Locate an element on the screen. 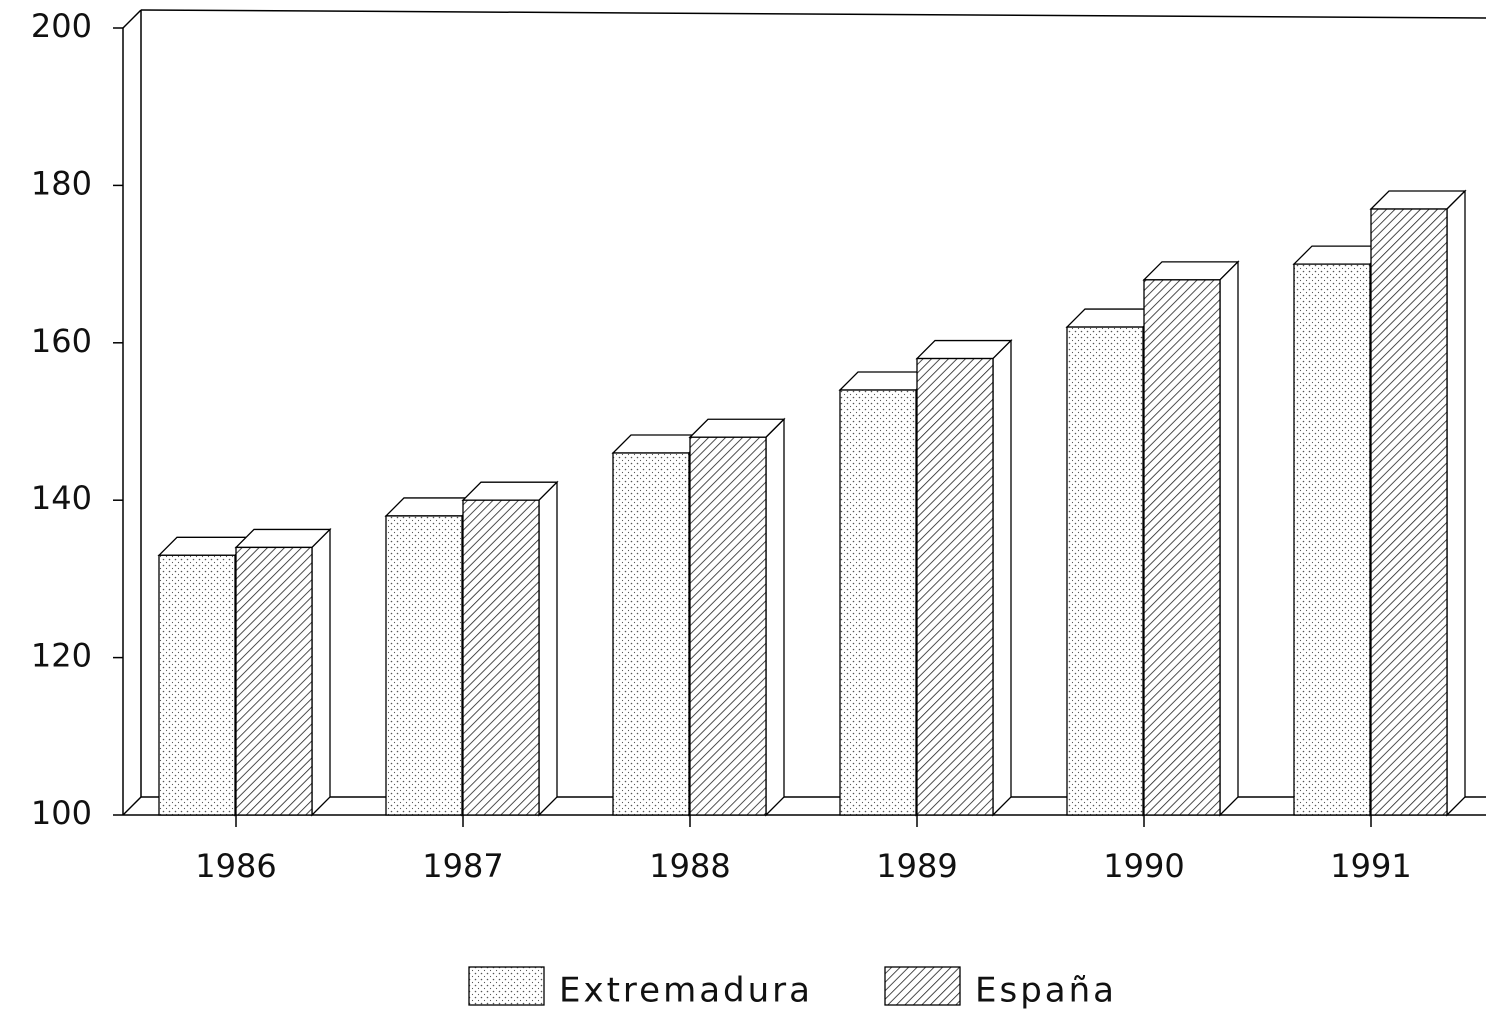 The image size is (1486, 1014). x-tick-label: 1987 is located at coordinates (462, 866).